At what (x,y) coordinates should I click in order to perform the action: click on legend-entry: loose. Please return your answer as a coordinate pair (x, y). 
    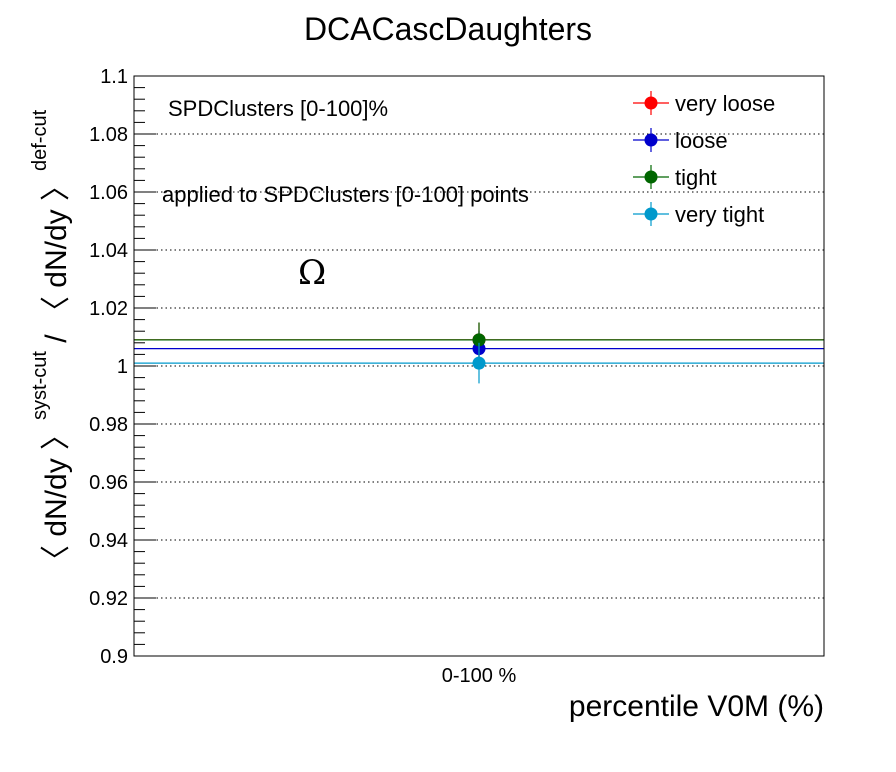
    Looking at the image, I should click on (680, 140).